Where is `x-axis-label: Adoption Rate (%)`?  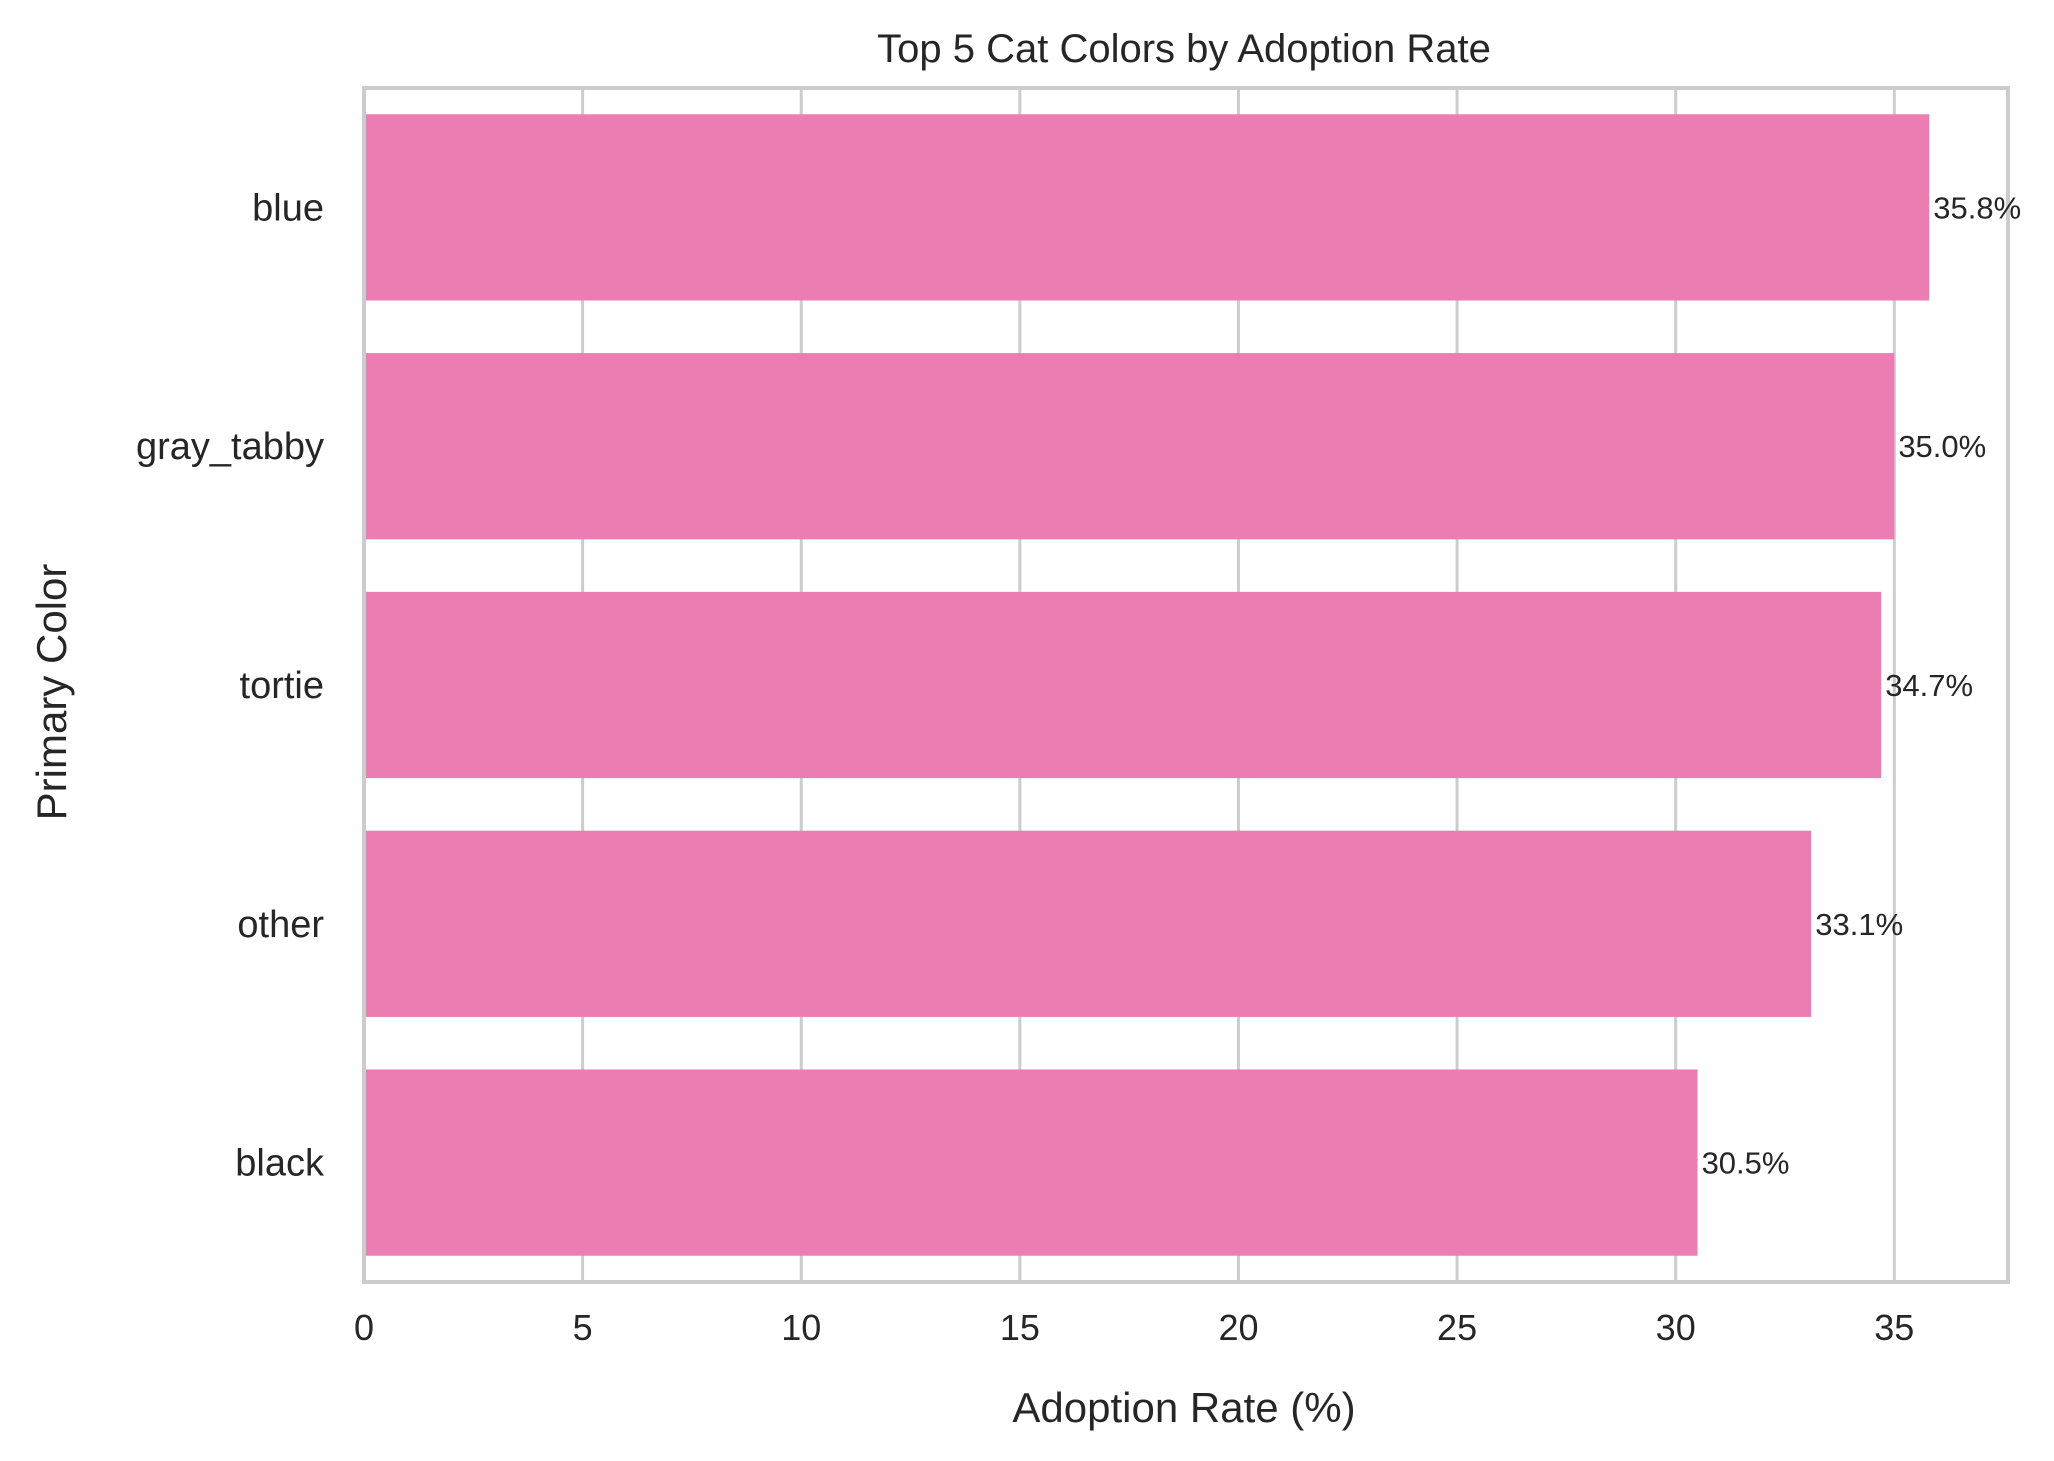
x-axis-label: Adoption Rate (%) is located at coordinates (1183, 1407).